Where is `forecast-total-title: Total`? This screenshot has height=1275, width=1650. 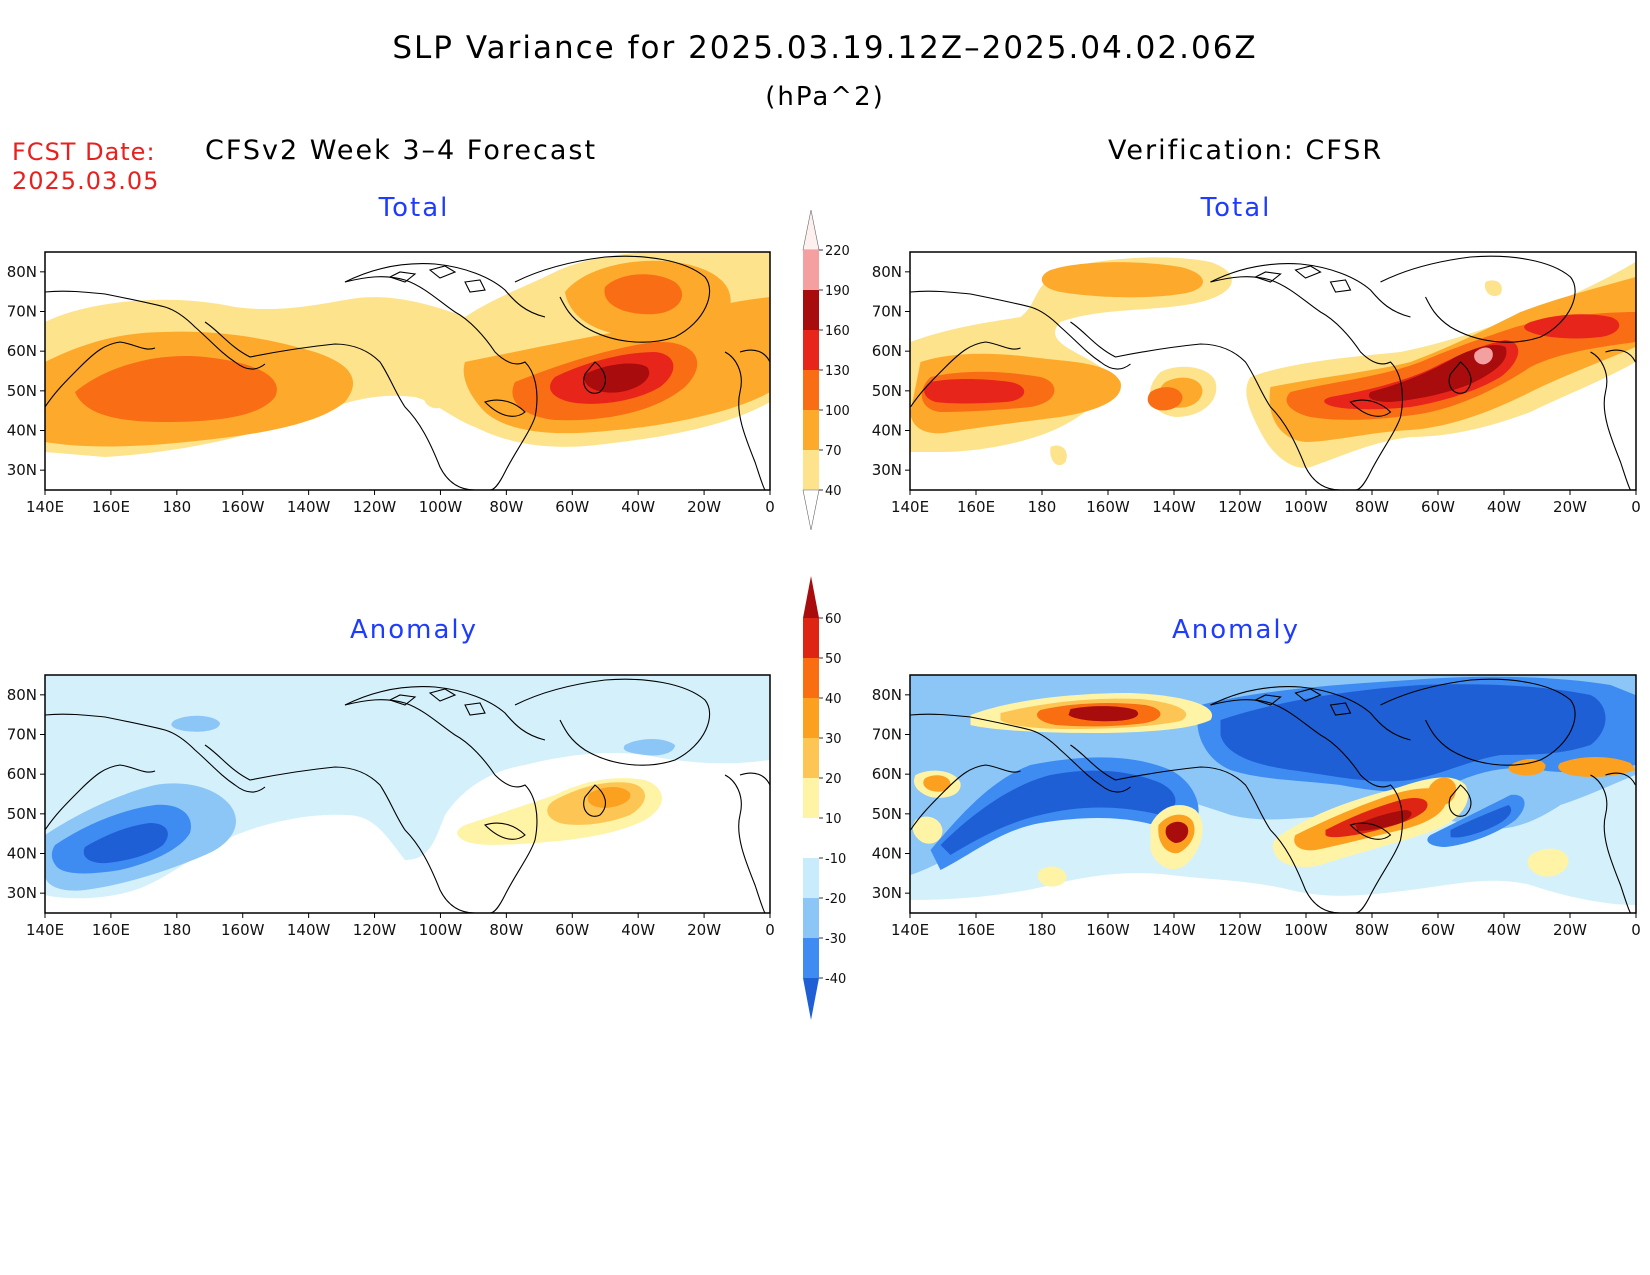
forecast-total-title: Total is located at coordinates (414, 208).